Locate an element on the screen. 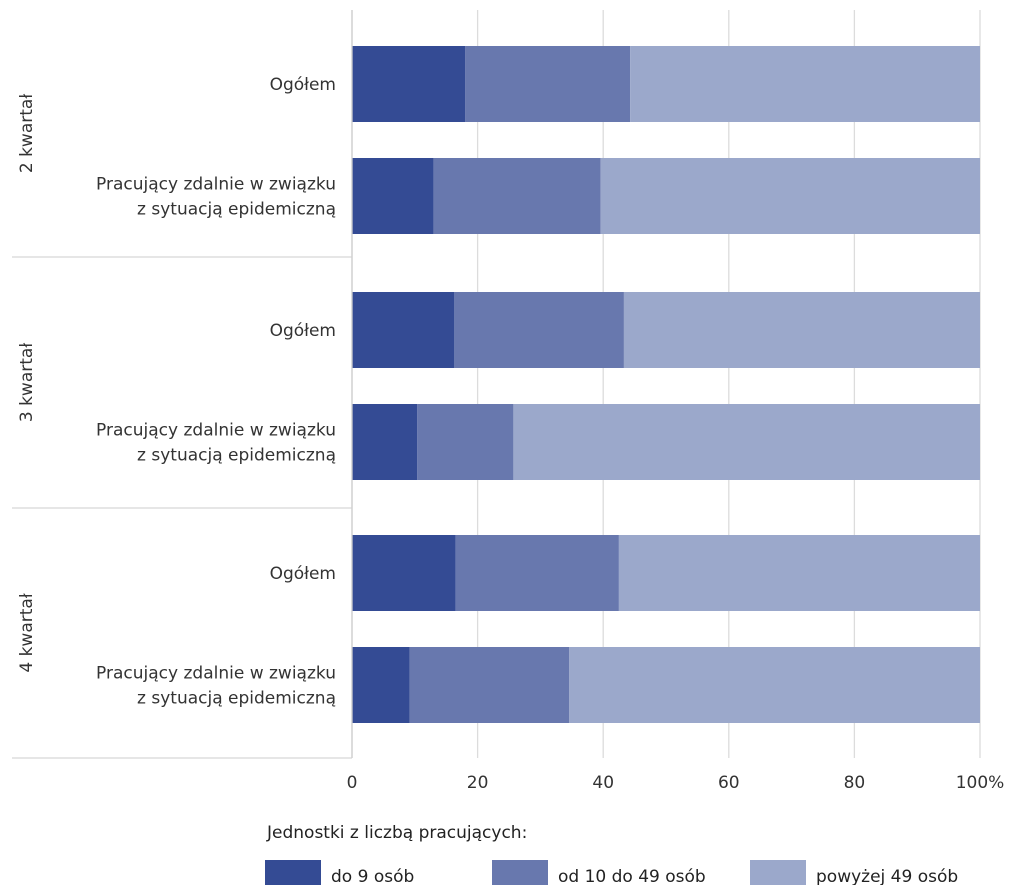 The width and height of the screenshot is (1019, 885). x-tick-label: 80 is located at coordinates (855, 783).